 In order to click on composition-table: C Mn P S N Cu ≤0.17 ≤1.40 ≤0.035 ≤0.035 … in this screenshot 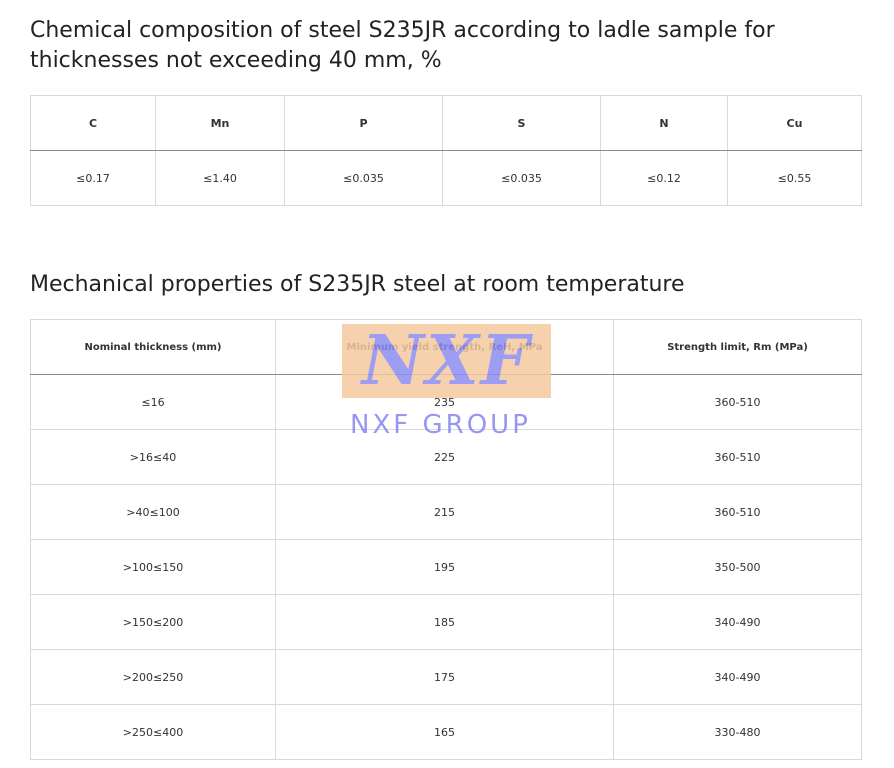, I will do `click(446, 150)`.